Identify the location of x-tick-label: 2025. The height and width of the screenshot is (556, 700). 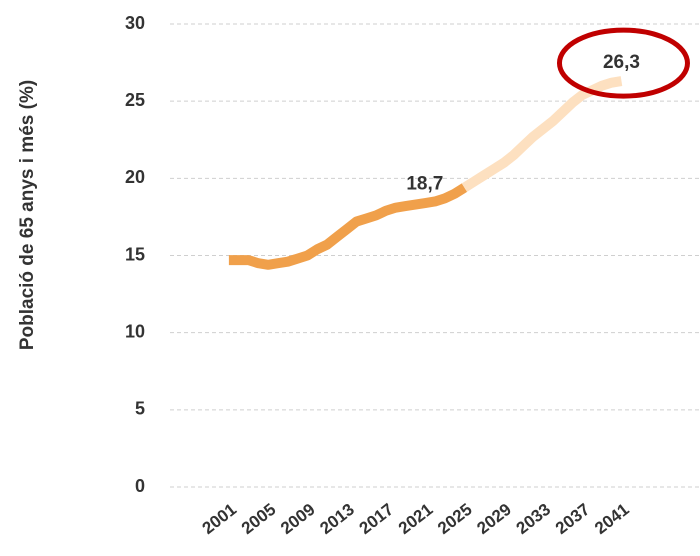
(455, 519).